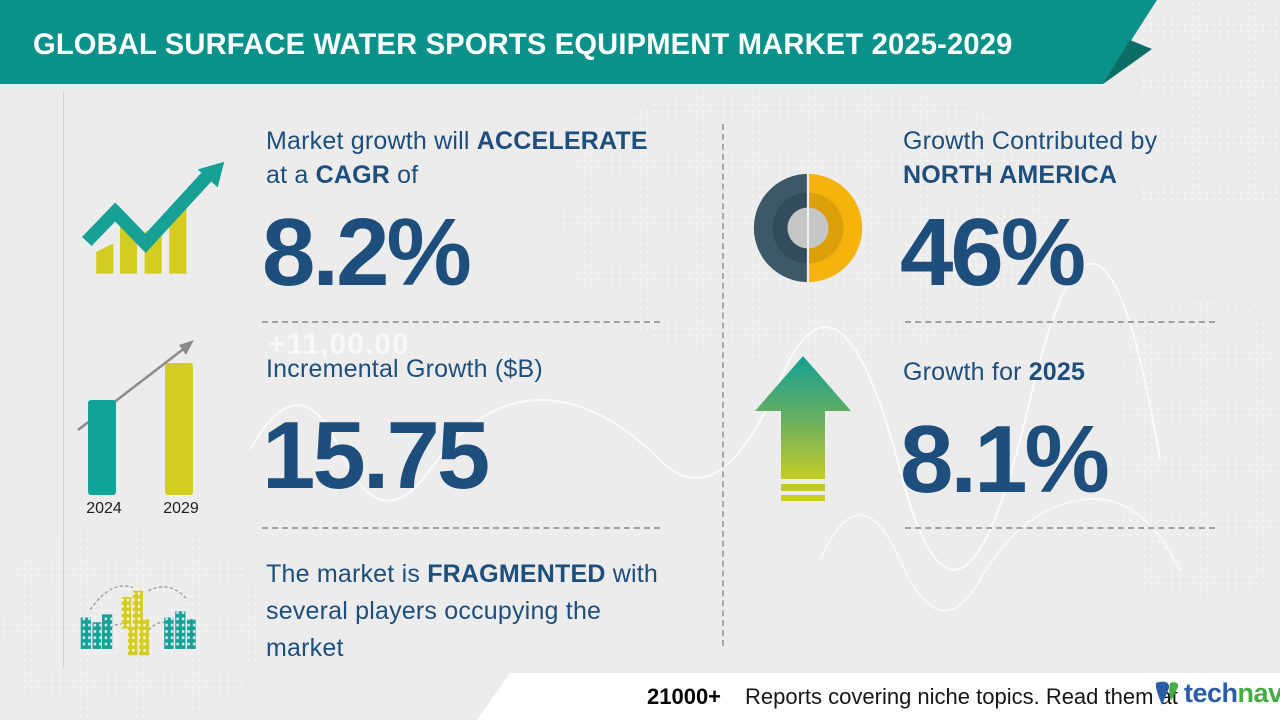  I want to click on bar-year-label-2029: 2029, so click(181, 508).